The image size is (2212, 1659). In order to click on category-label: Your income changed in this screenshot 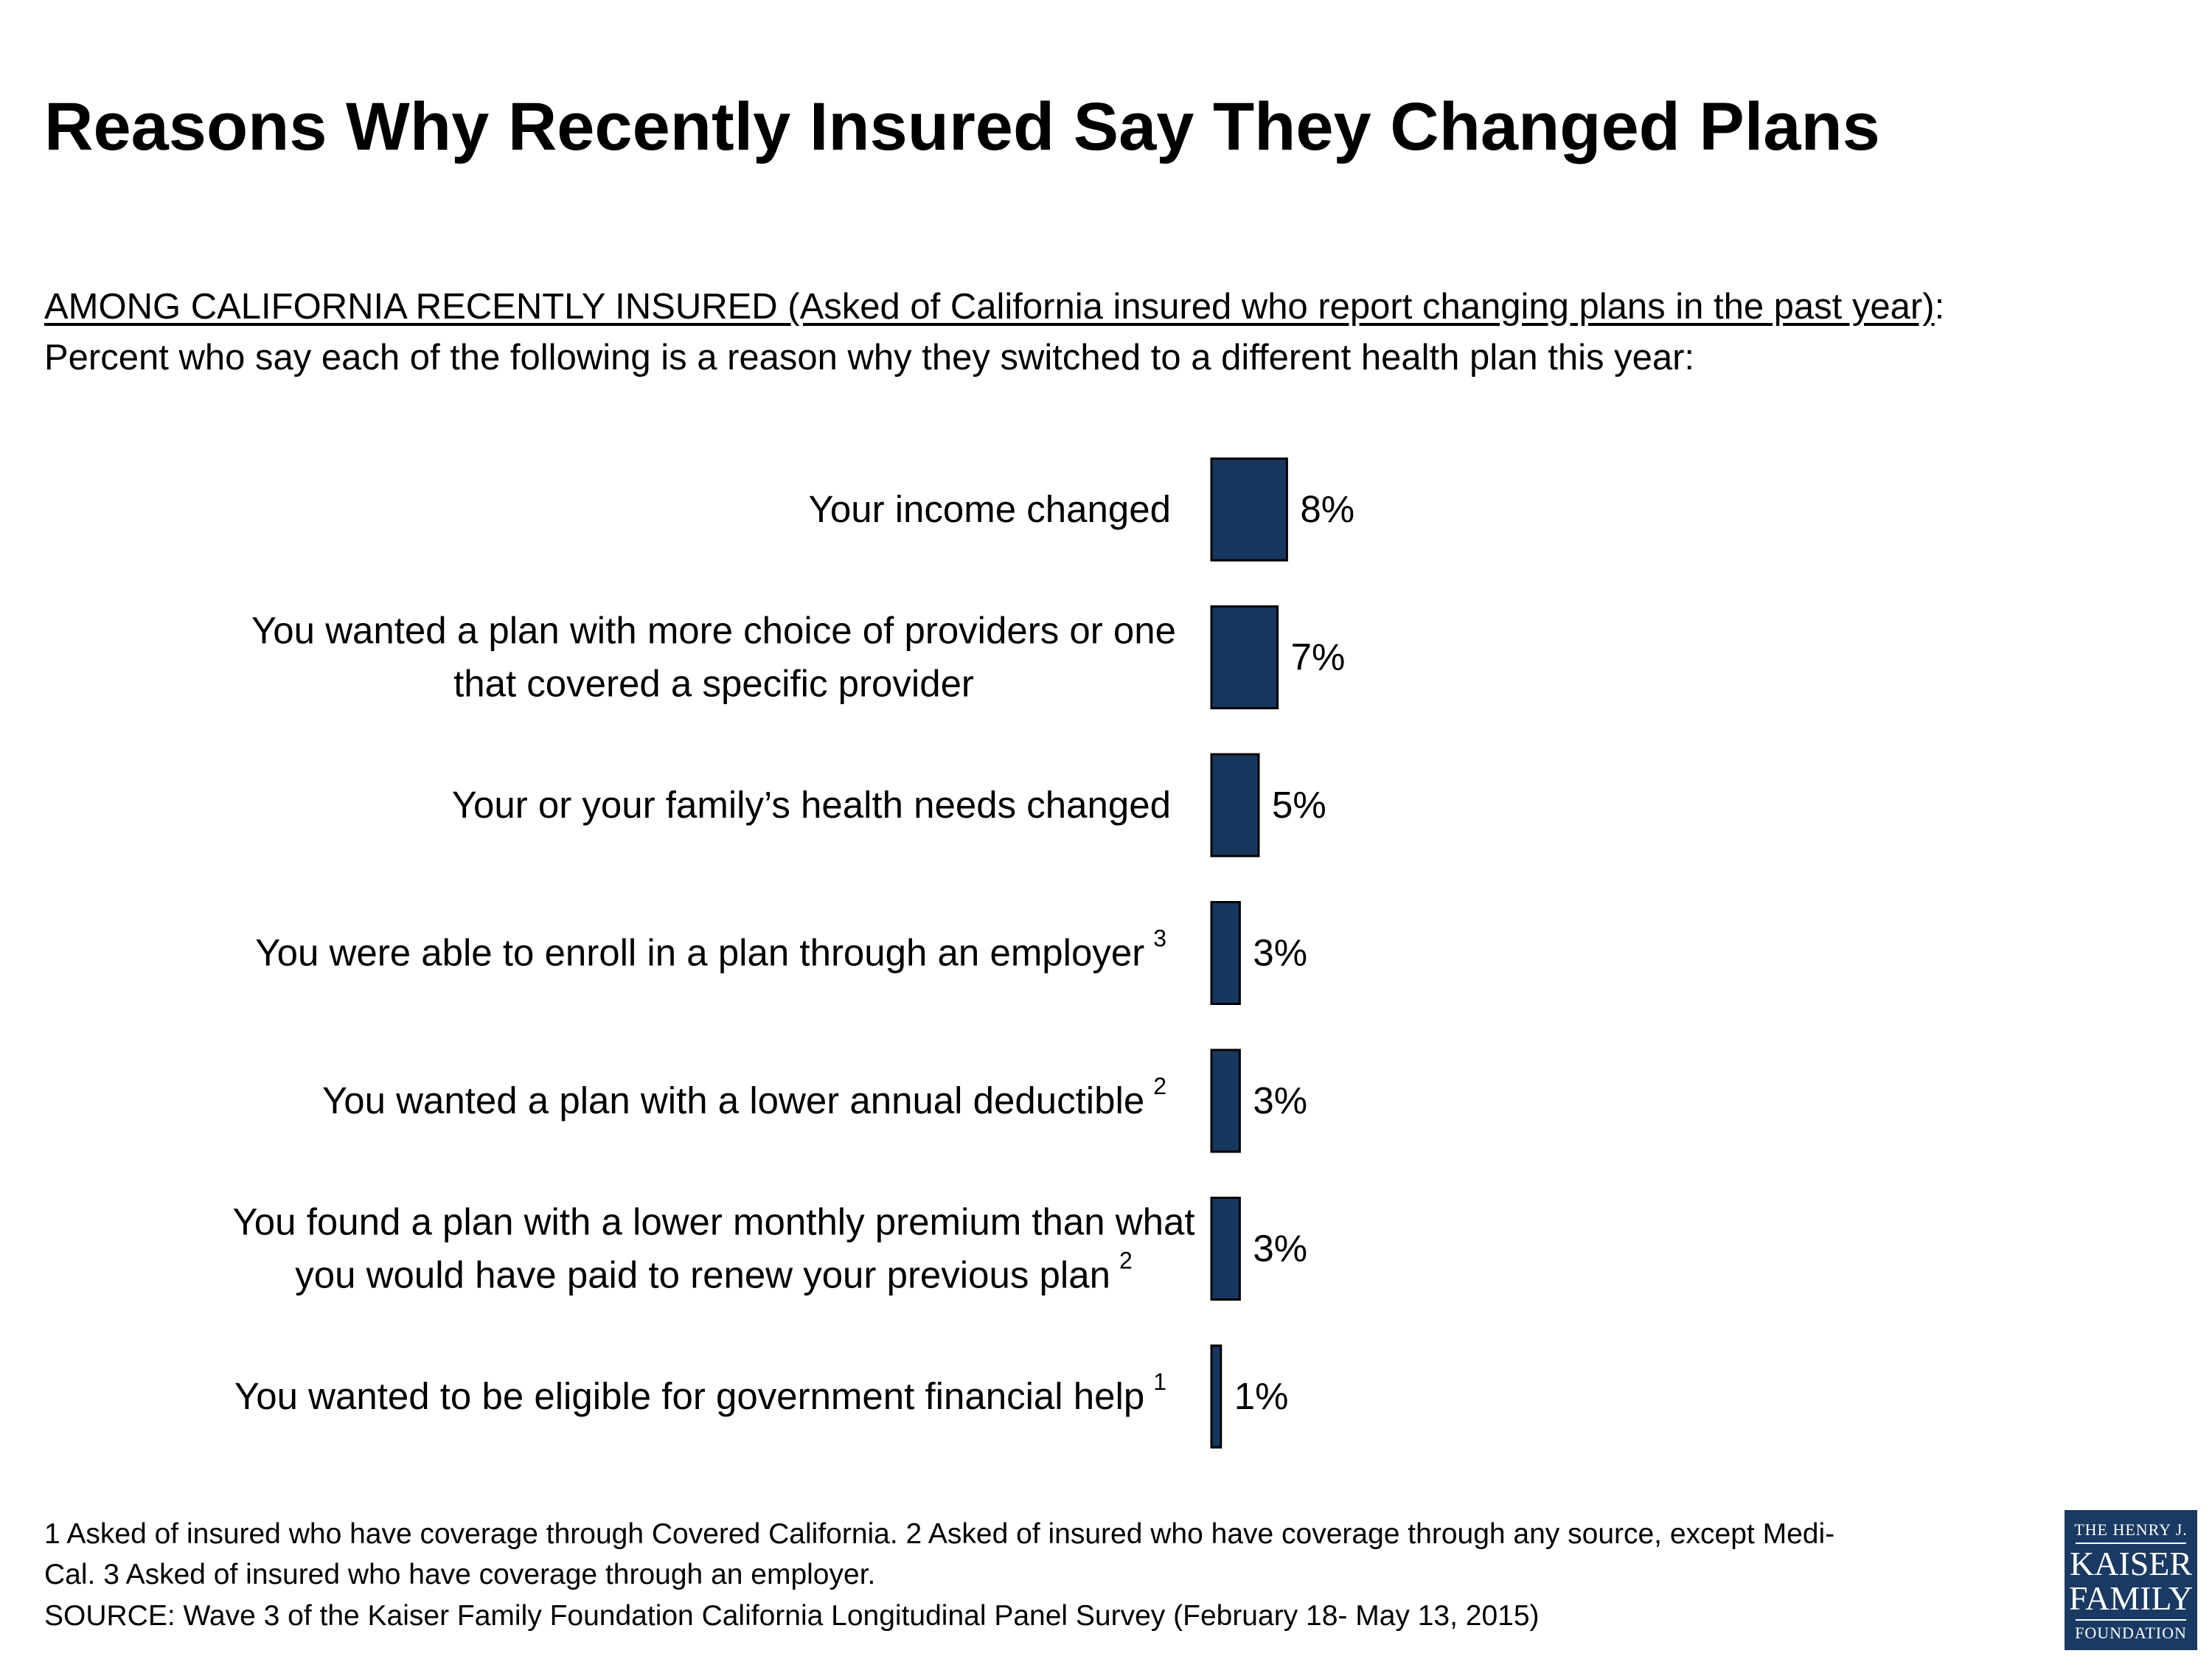, I will do `click(990, 509)`.